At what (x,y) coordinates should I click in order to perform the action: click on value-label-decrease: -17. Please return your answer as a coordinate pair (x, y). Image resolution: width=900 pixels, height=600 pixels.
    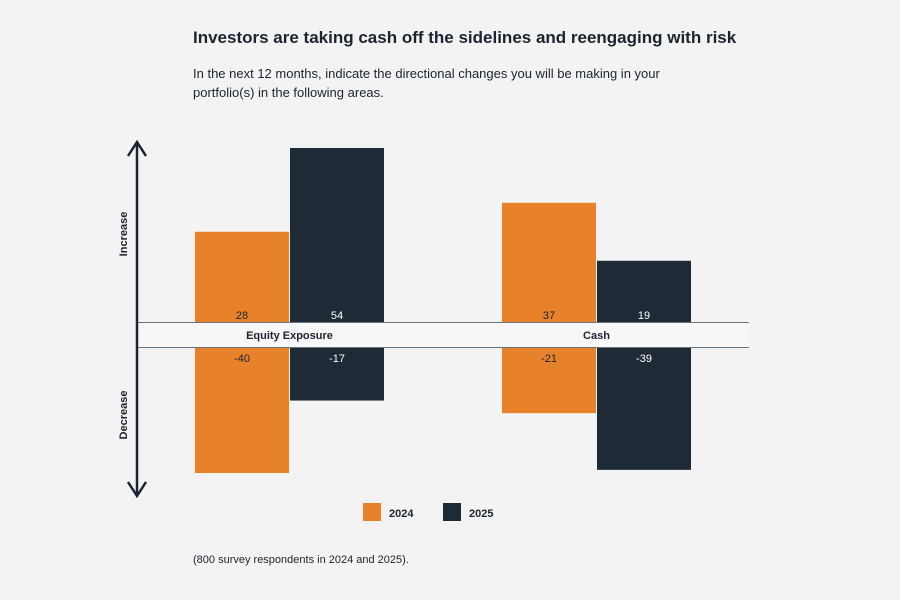
    Looking at the image, I should click on (337, 359).